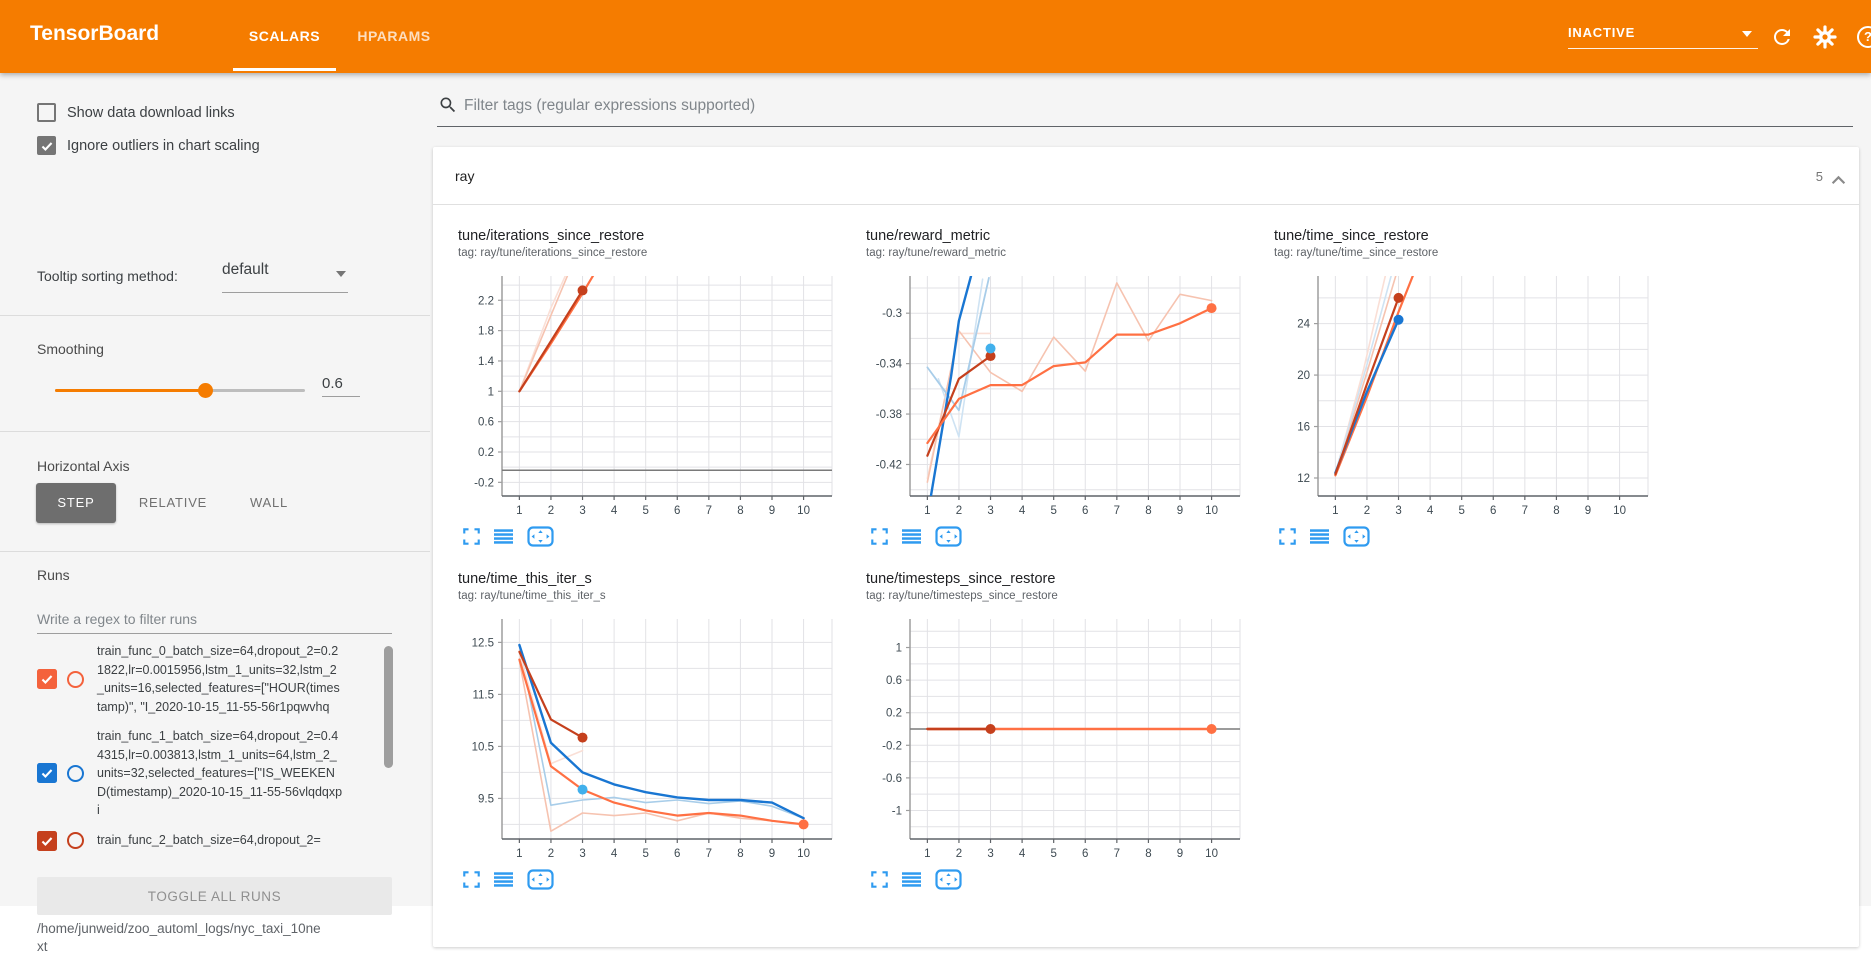 The width and height of the screenshot is (1871, 955). I want to click on svg-text: 0.6, so click(486, 423).